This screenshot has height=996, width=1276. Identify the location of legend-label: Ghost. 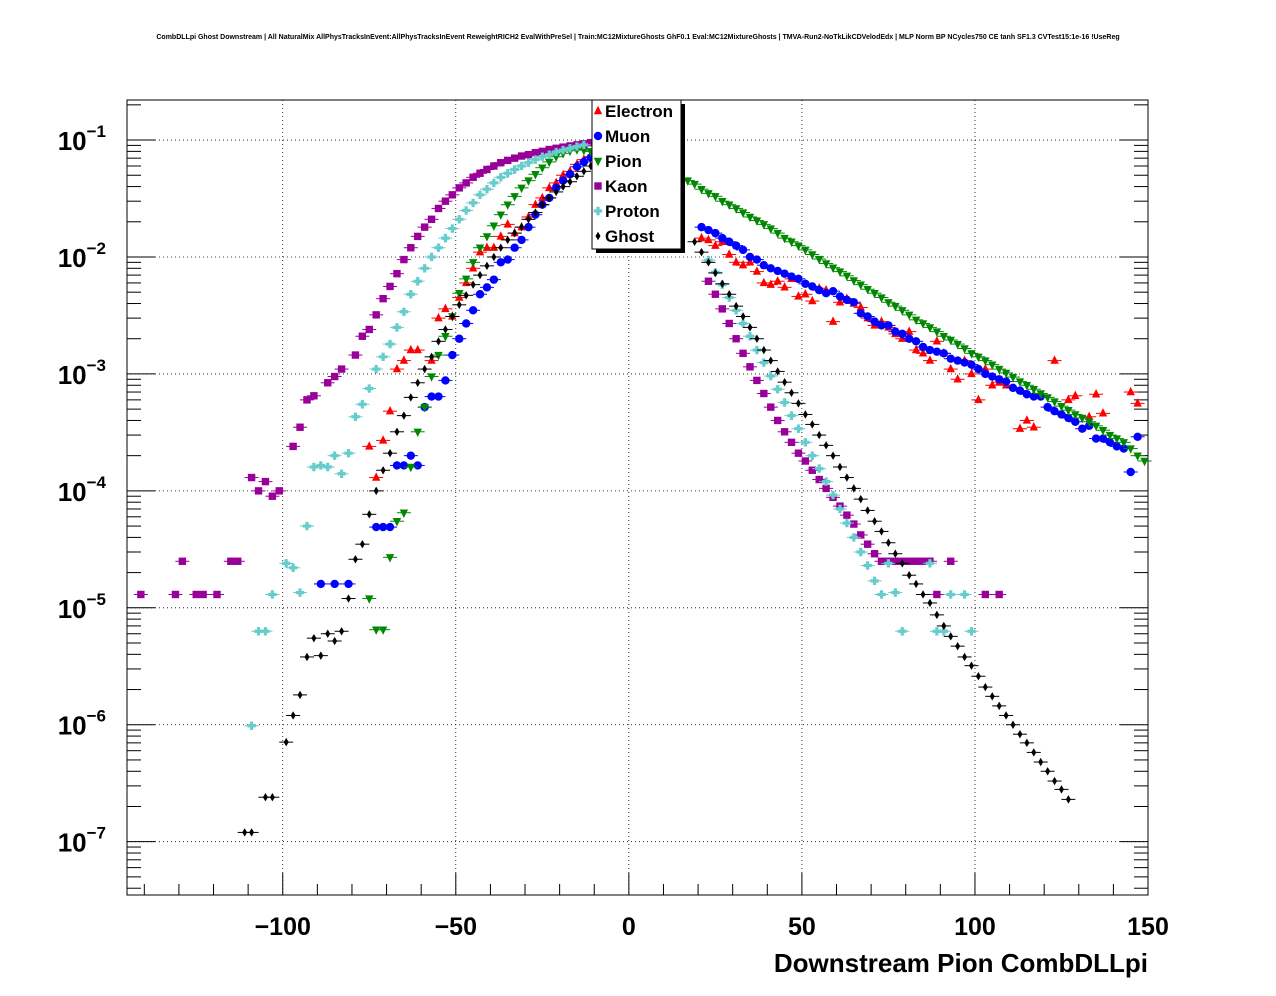
(629, 236).